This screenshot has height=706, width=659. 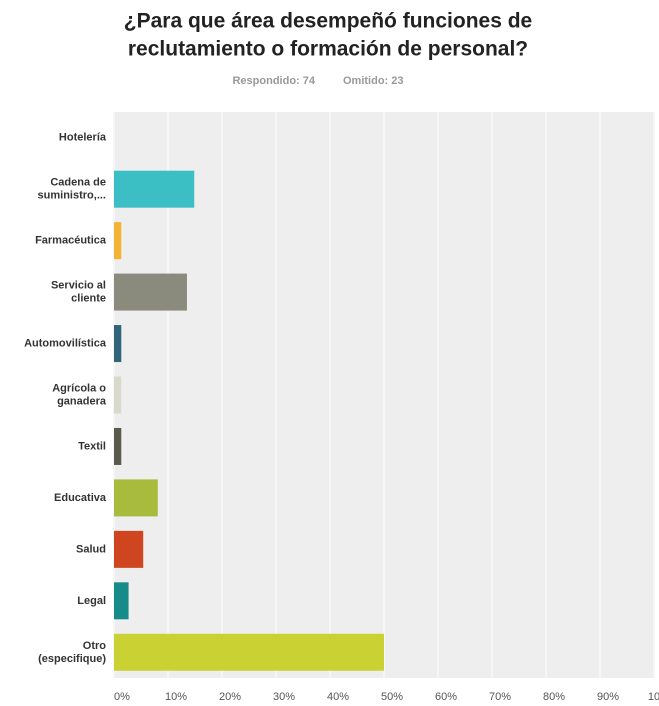 What do you see at coordinates (446, 697) in the screenshot?
I see `x-tick-label: 60%` at bounding box center [446, 697].